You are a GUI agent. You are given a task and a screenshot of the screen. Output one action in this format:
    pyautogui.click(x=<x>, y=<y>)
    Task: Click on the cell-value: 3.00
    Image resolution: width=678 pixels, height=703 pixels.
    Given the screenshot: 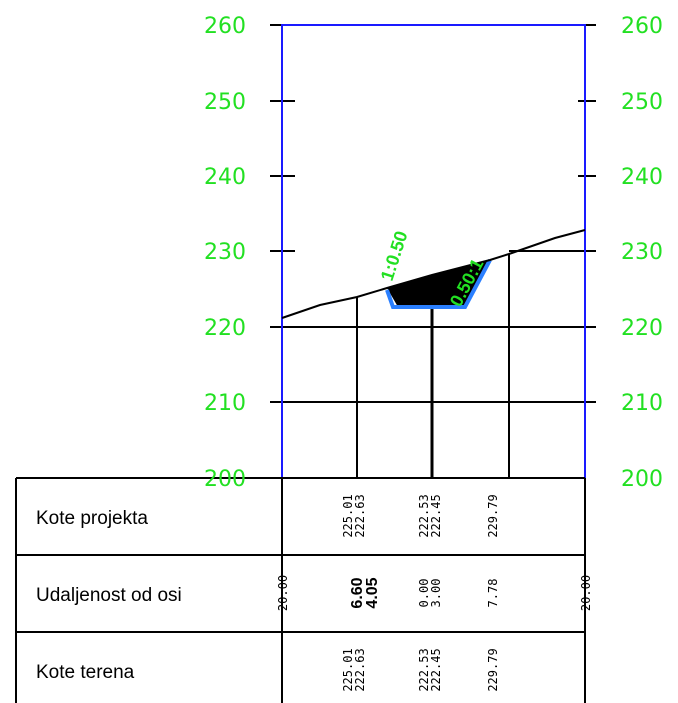 What is the action you would take?
    pyautogui.click(x=436, y=593)
    